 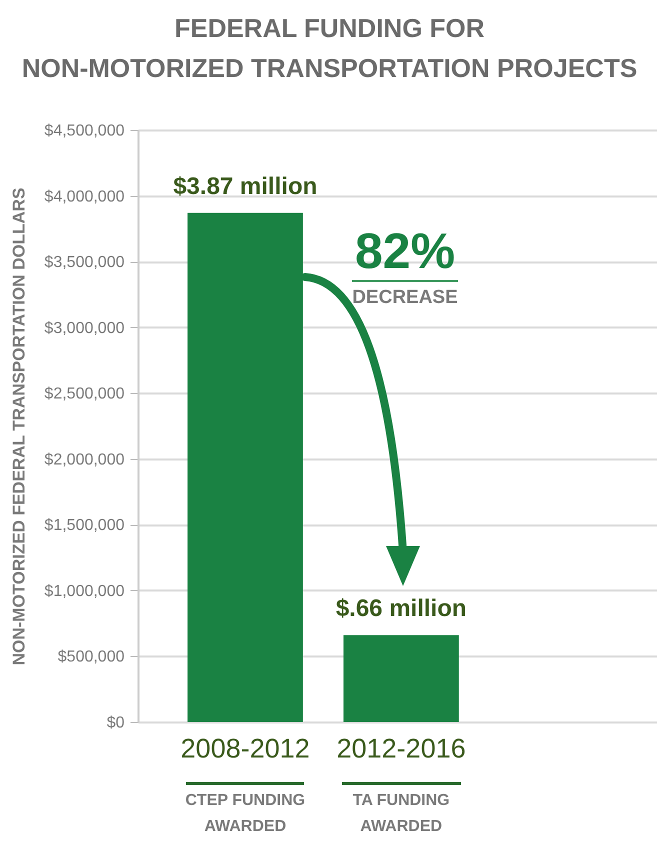 What do you see at coordinates (84, 459) in the screenshot?
I see `y-tick-label: $2,000,000` at bounding box center [84, 459].